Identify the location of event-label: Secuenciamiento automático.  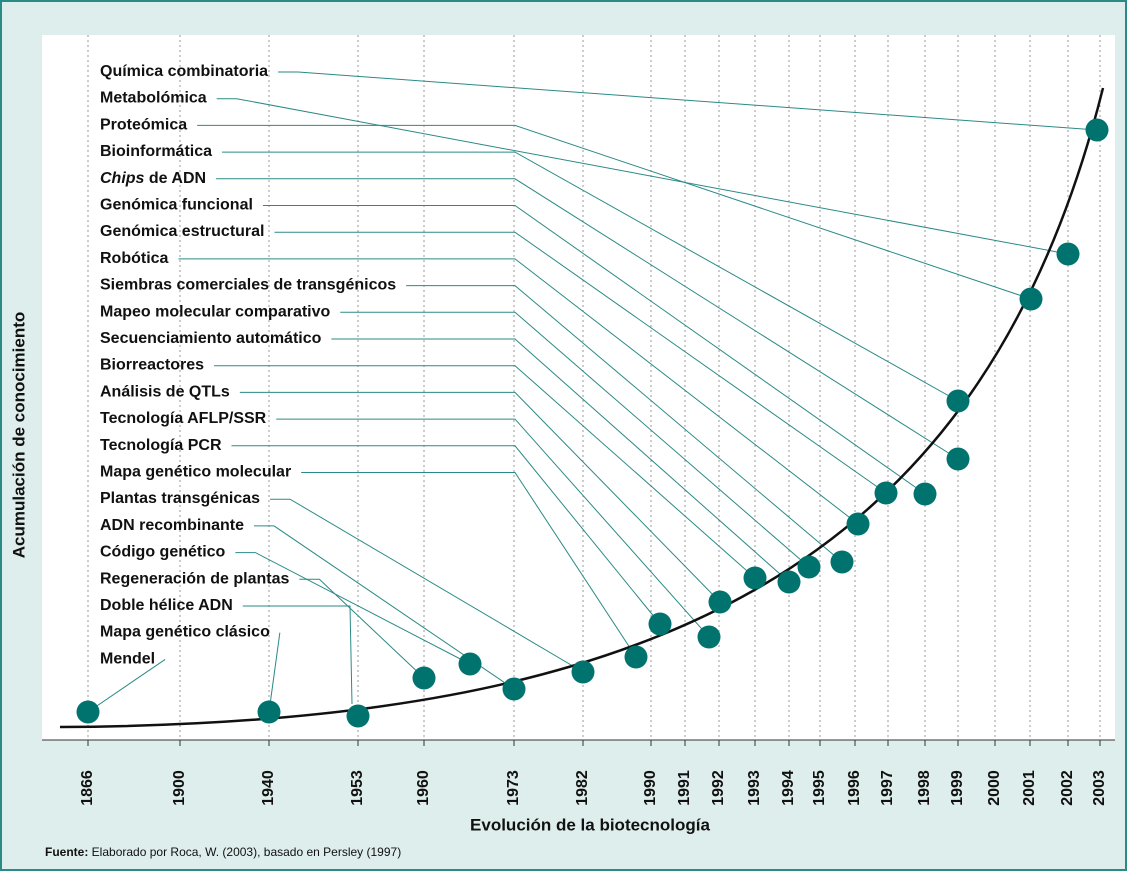
(211, 338).